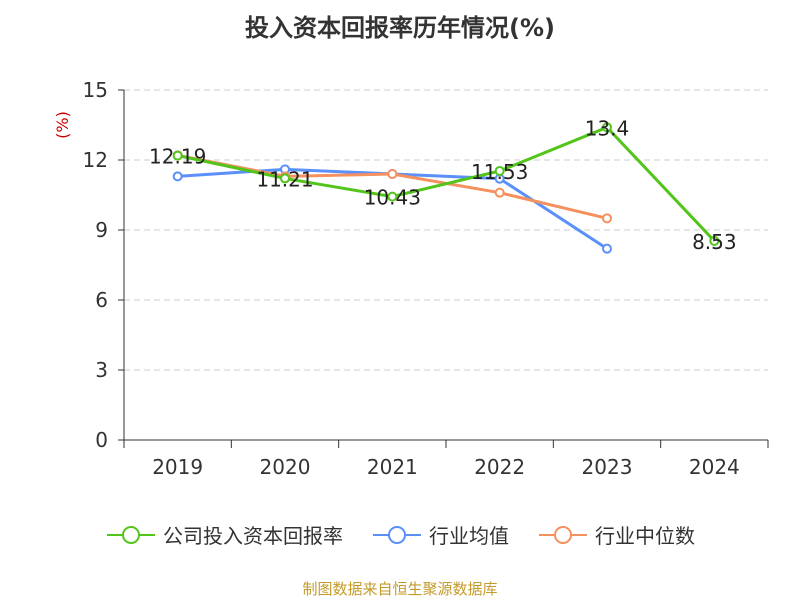 The width and height of the screenshot is (800, 600). Describe the element at coordinates (446, 183) in the screenshot. I see `series-line` at that location.